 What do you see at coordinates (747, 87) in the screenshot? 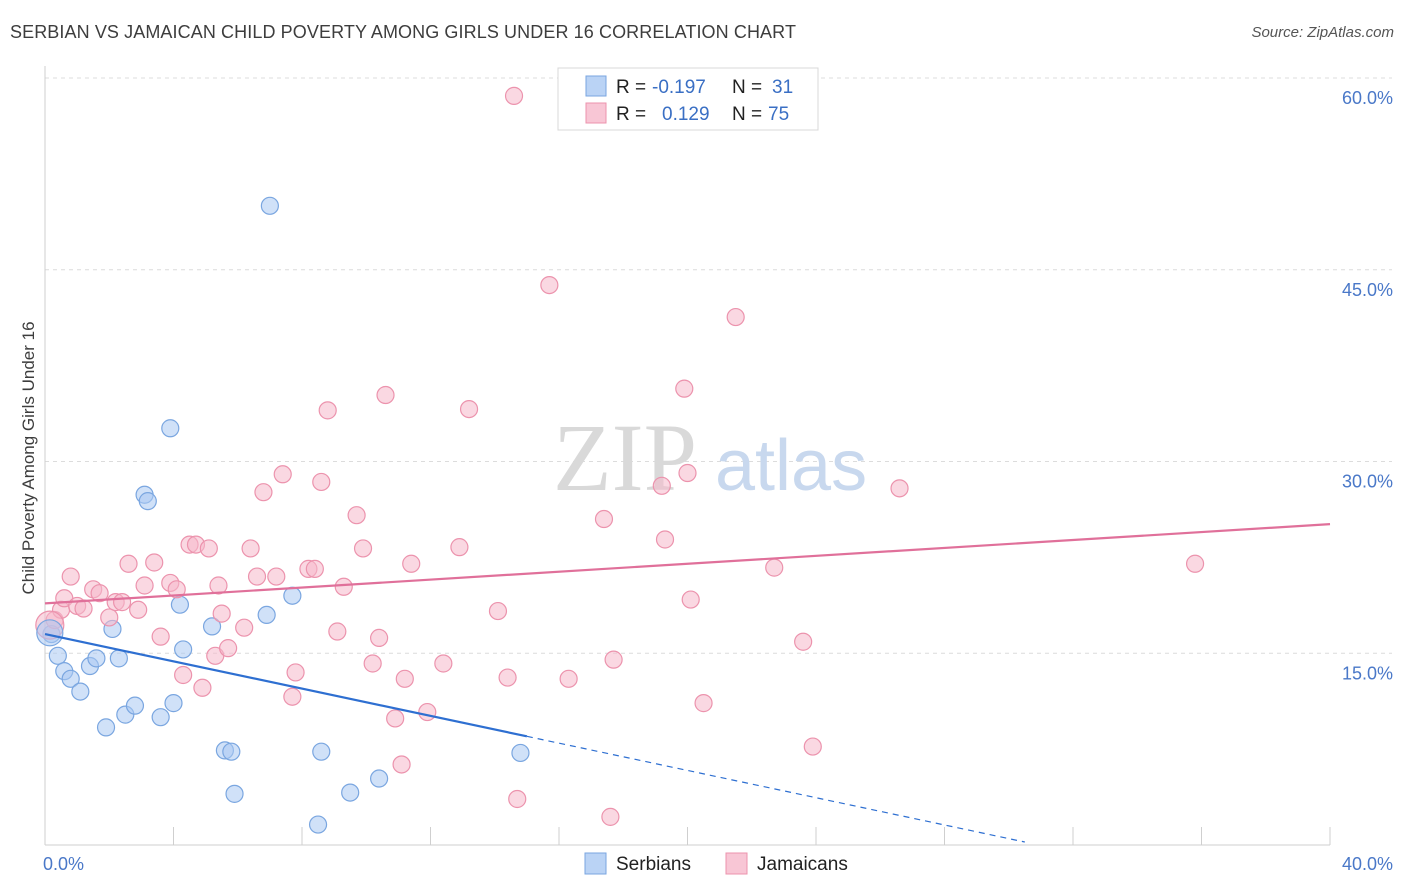
I see `legend-n-label-0: N =` at bounding box center [747, 87].